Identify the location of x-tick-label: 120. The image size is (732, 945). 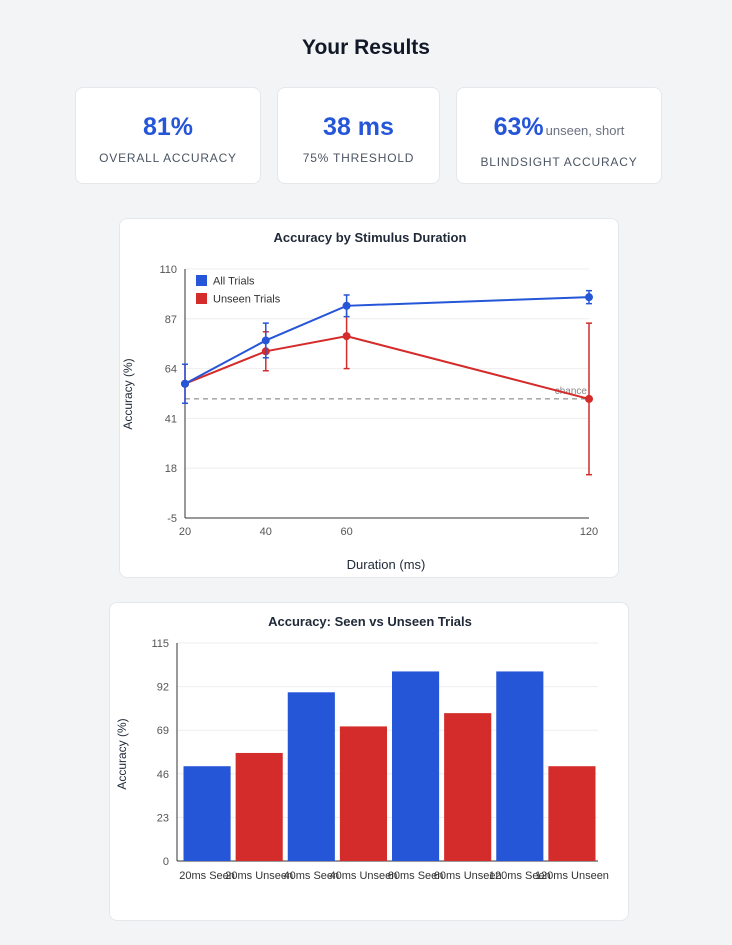
(589, 532).